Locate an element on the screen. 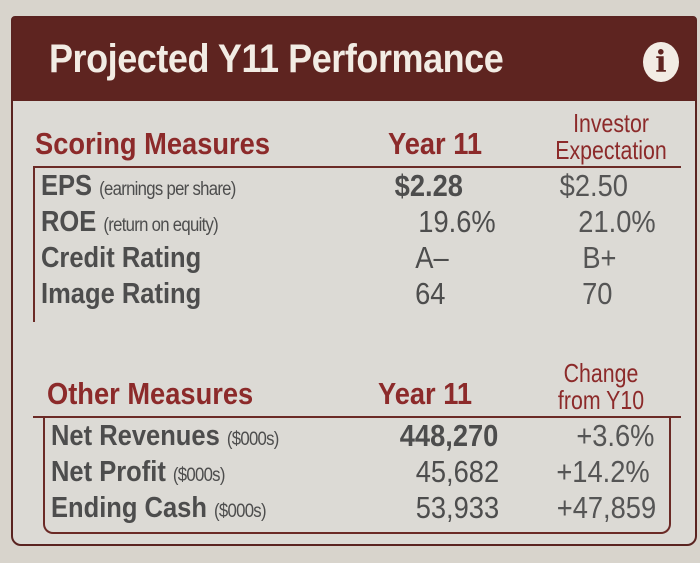 The image size is (700, 563). other-measures-heading: Other Measures is located at coordinates (150, 393).